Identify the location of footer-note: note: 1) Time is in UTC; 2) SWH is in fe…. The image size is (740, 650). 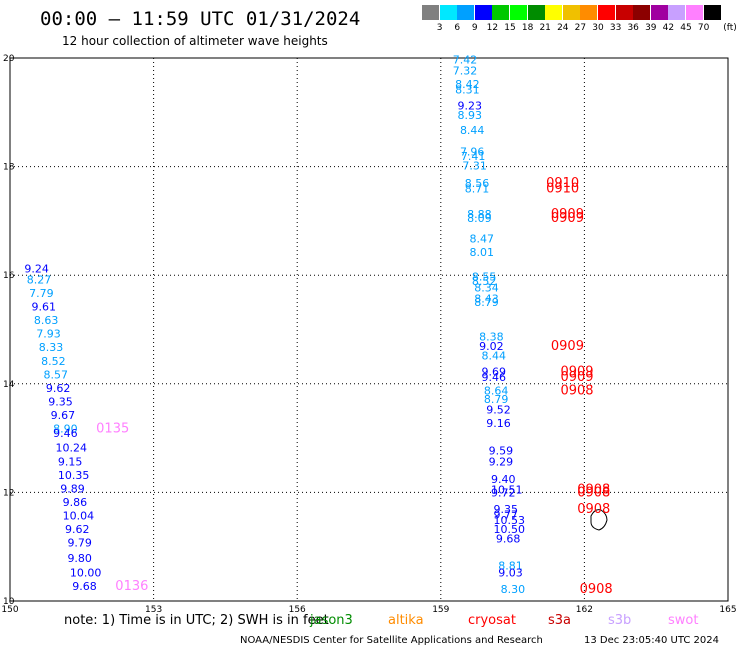
(196, 620).